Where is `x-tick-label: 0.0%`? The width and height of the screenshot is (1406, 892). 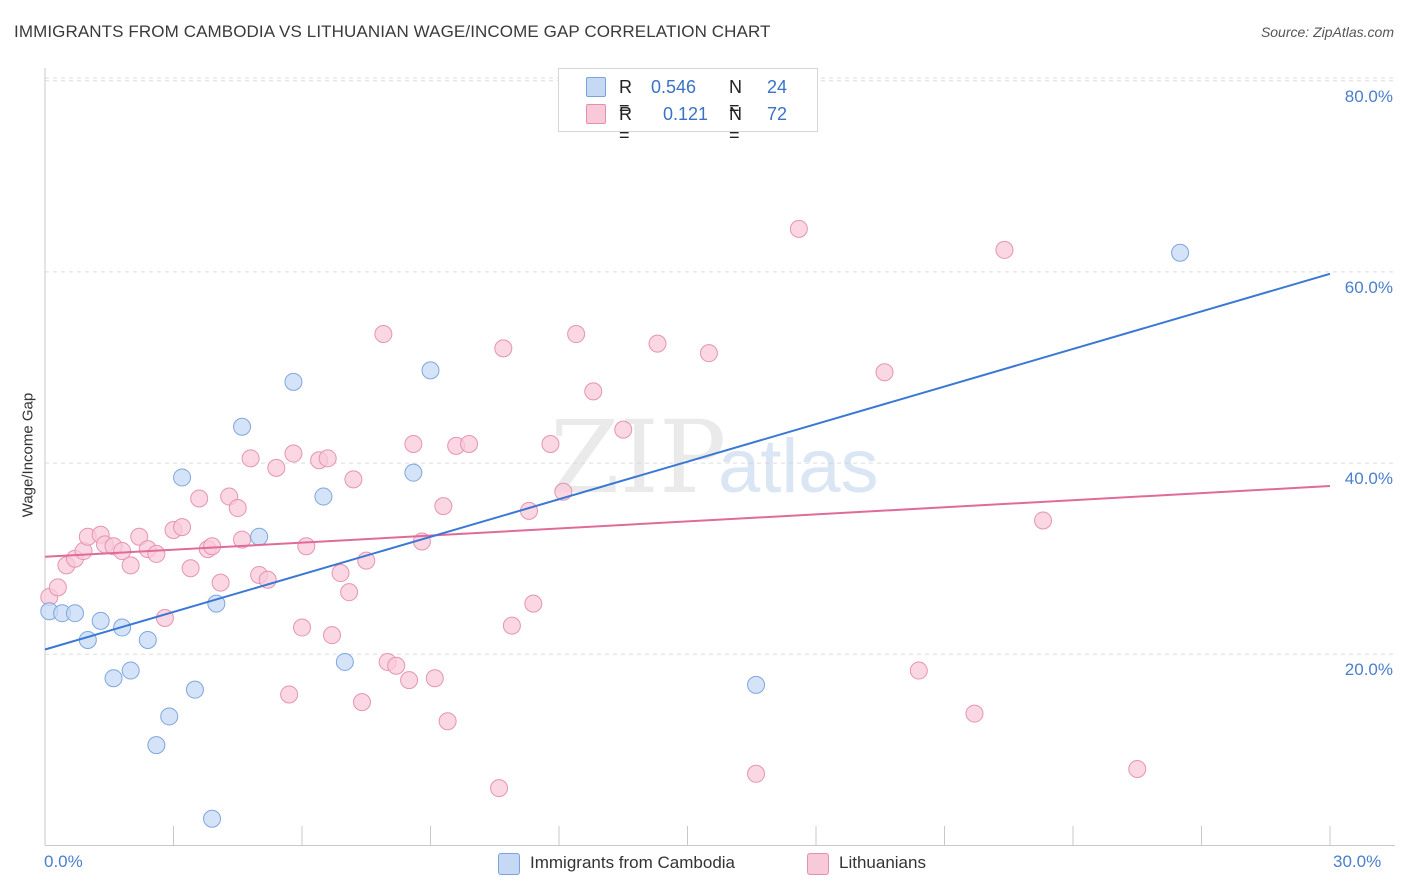
x-tick-label: 0.0% is located at coordinates (63, 861).